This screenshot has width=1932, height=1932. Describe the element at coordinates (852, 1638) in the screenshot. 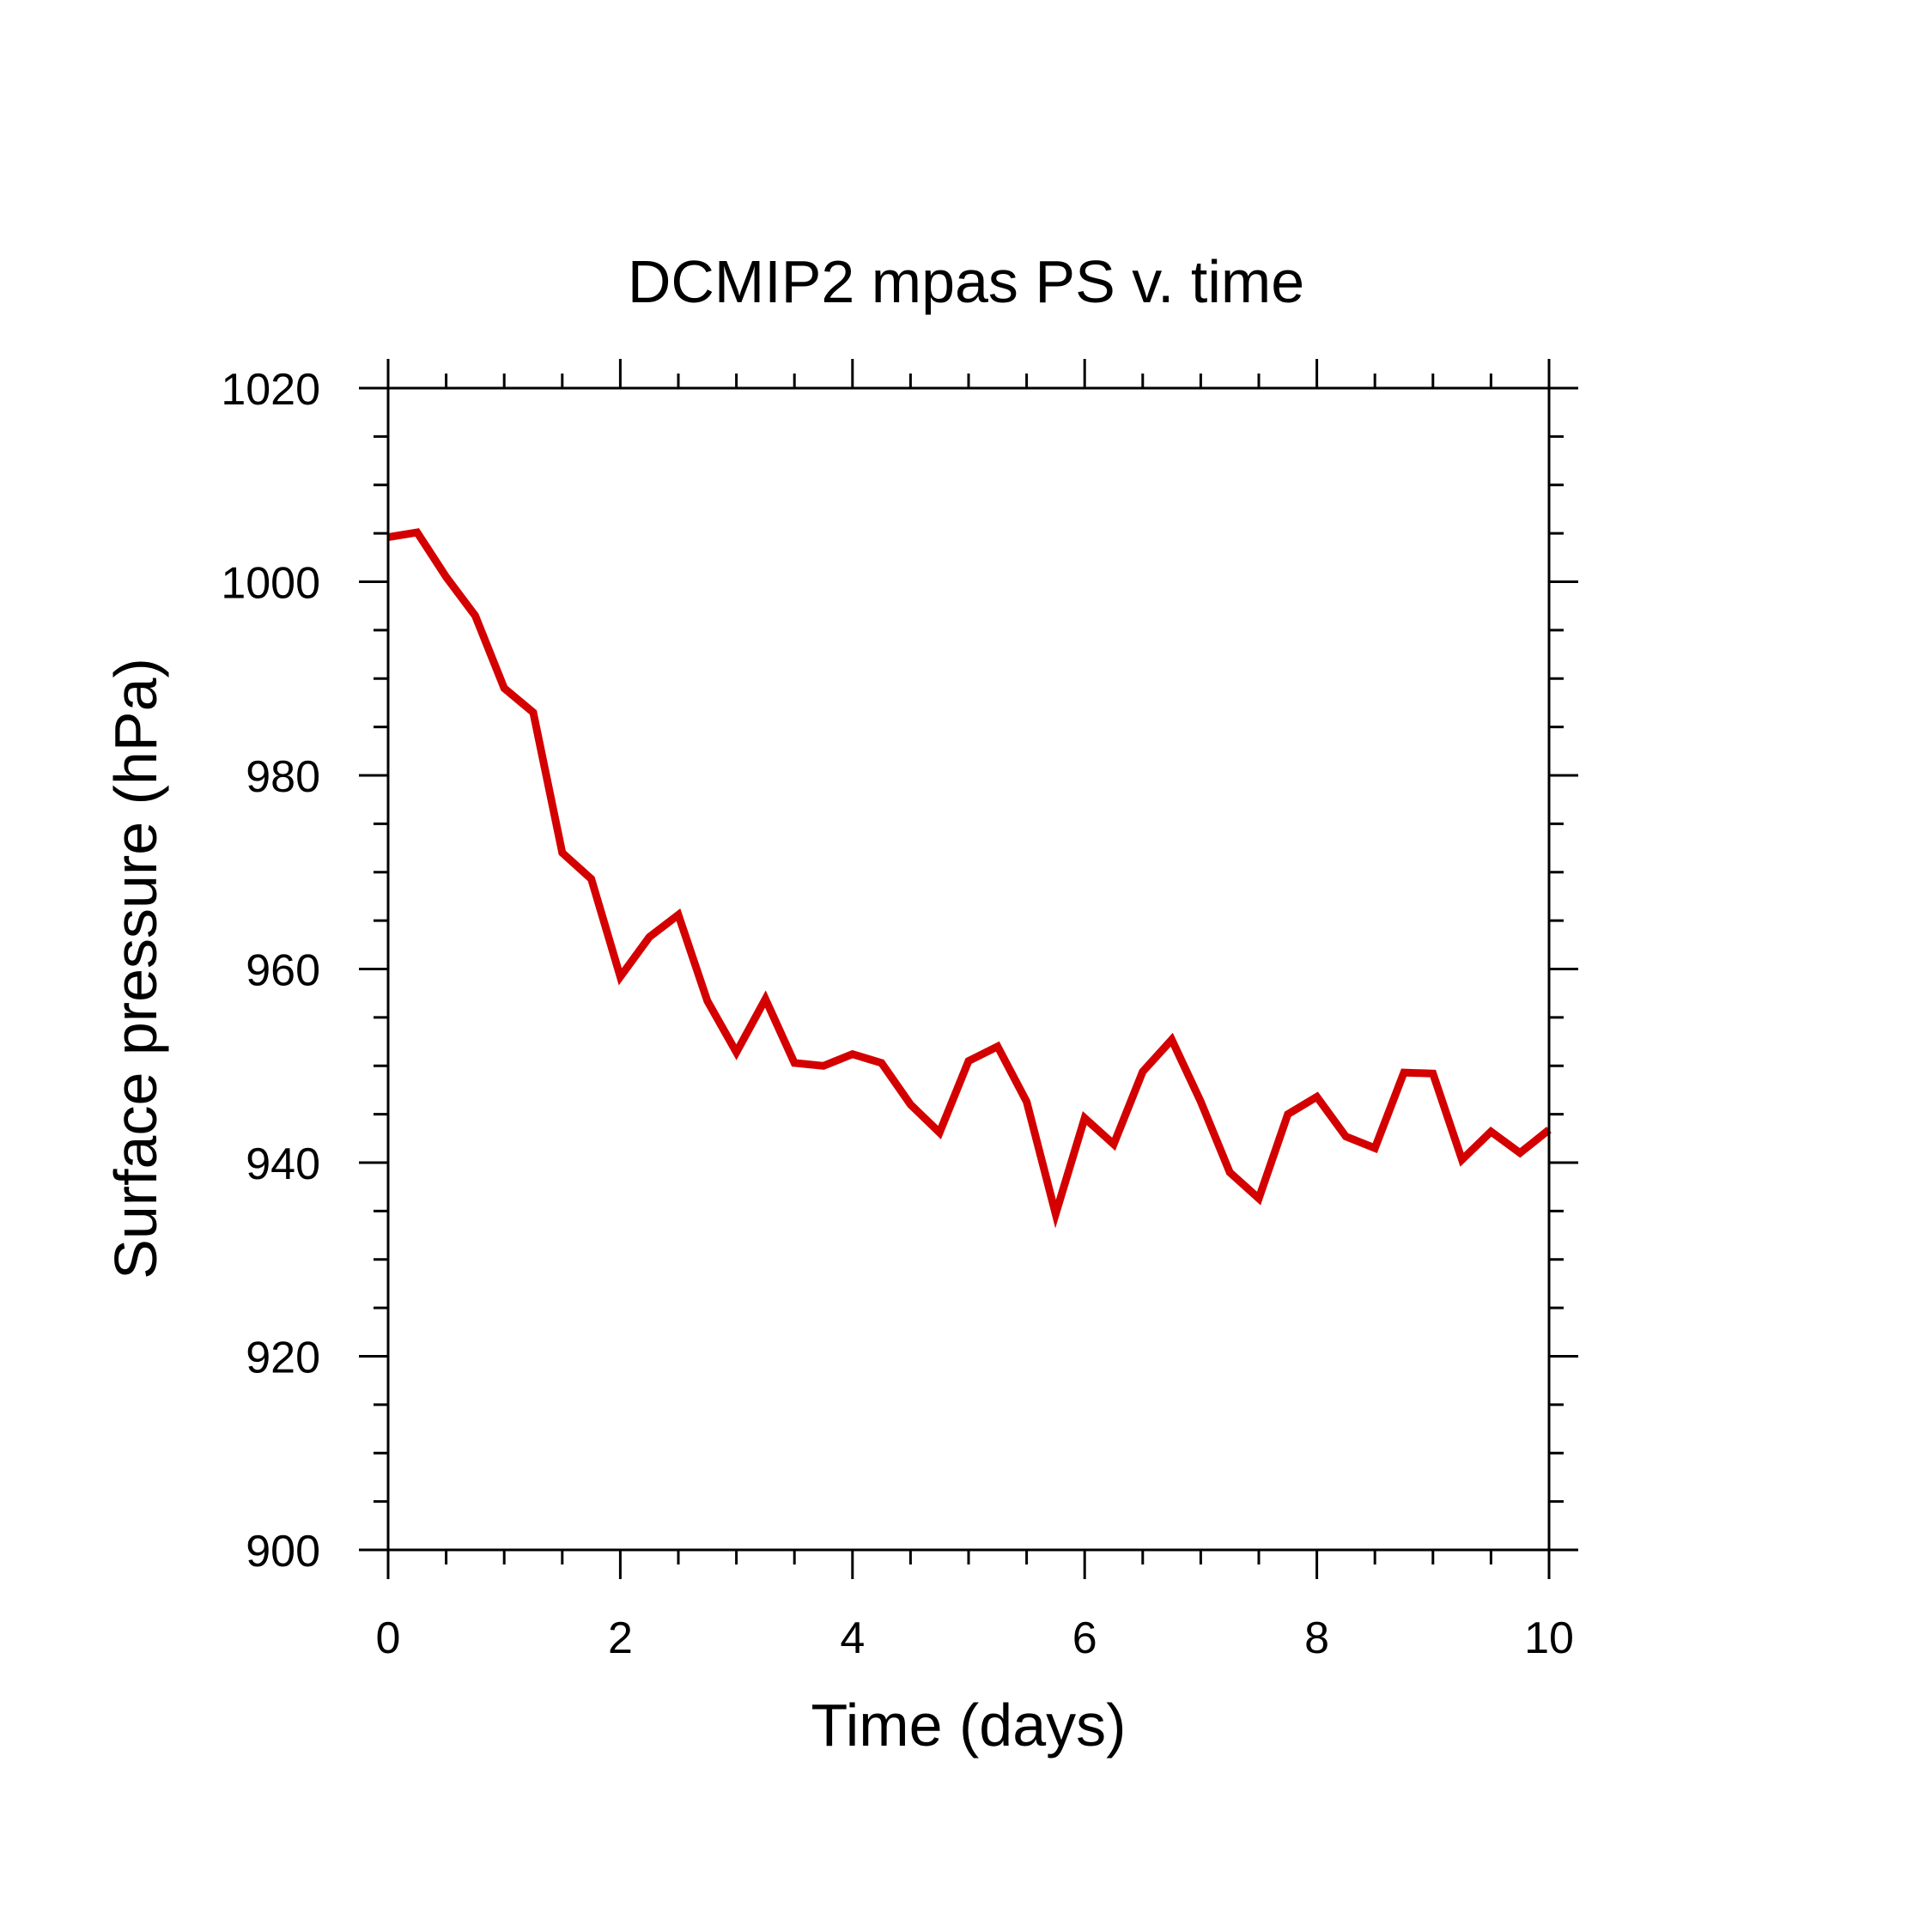

I see `x-tick-label: 4` at that location.